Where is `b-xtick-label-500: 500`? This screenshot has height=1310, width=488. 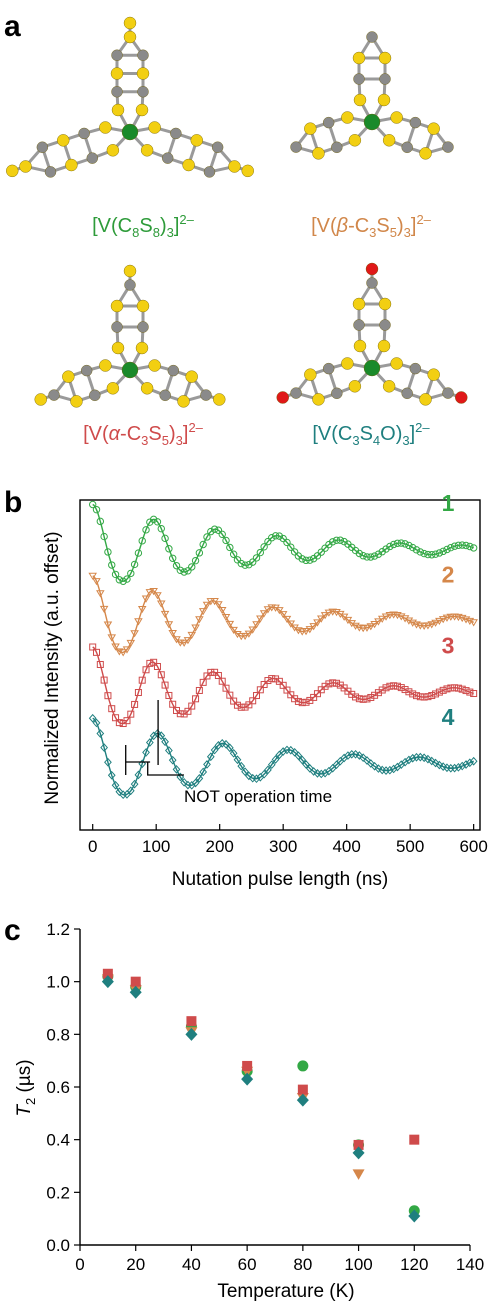
b-xtick-label-500: 500 is located at coordinates (410, 846).